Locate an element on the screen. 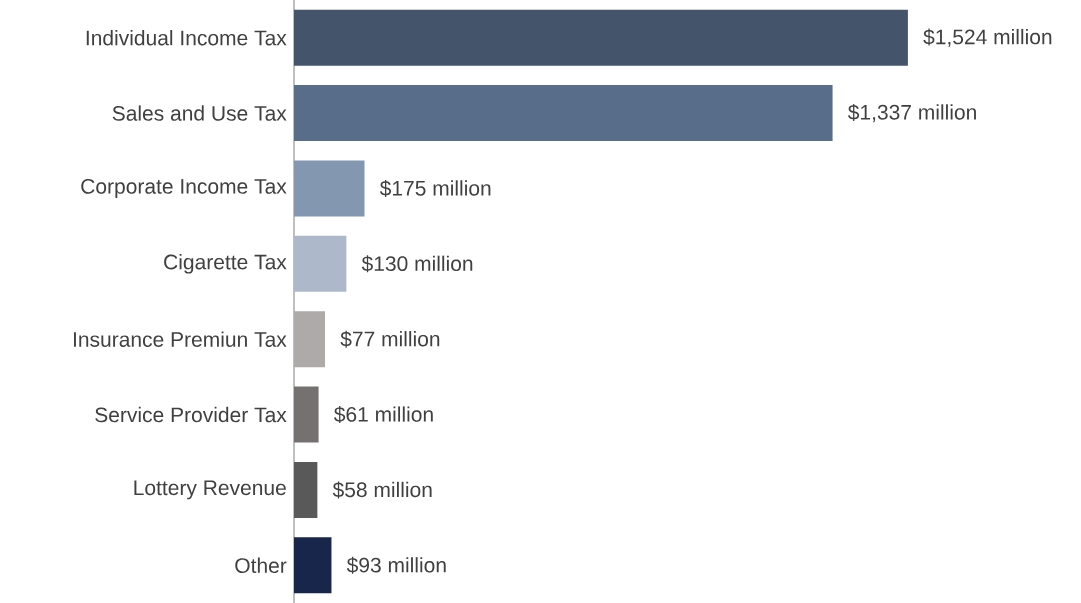 This screenshot has width=1081, height=603. data-label: $61 million is located at coordinates (383, 415).